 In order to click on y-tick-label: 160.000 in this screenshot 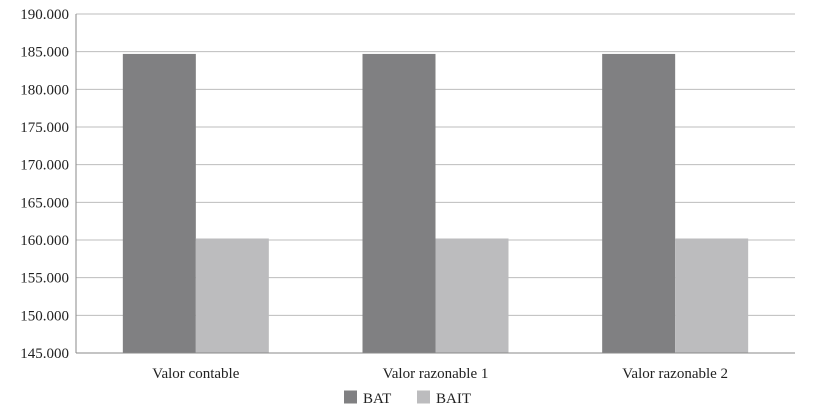, I will do `click(44, 241)`.